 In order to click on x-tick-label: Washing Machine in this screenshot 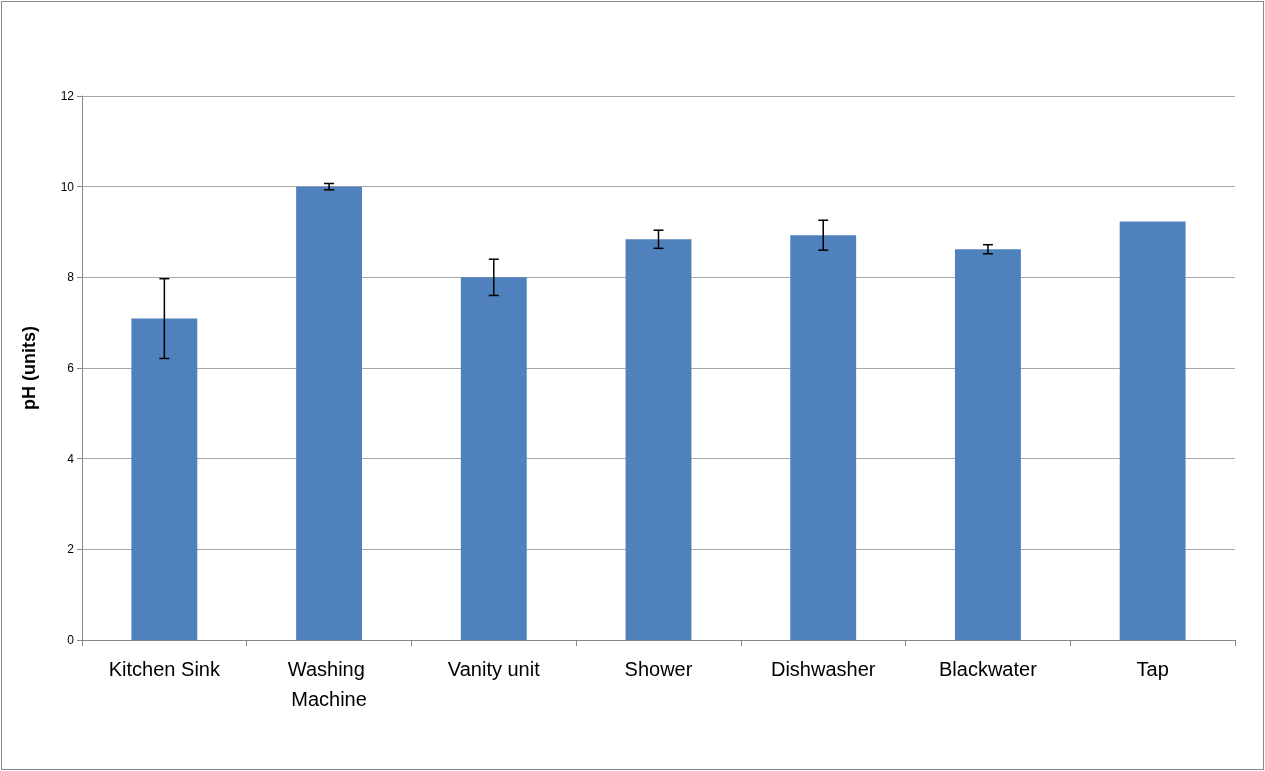, I will do `click(329, 684)`.